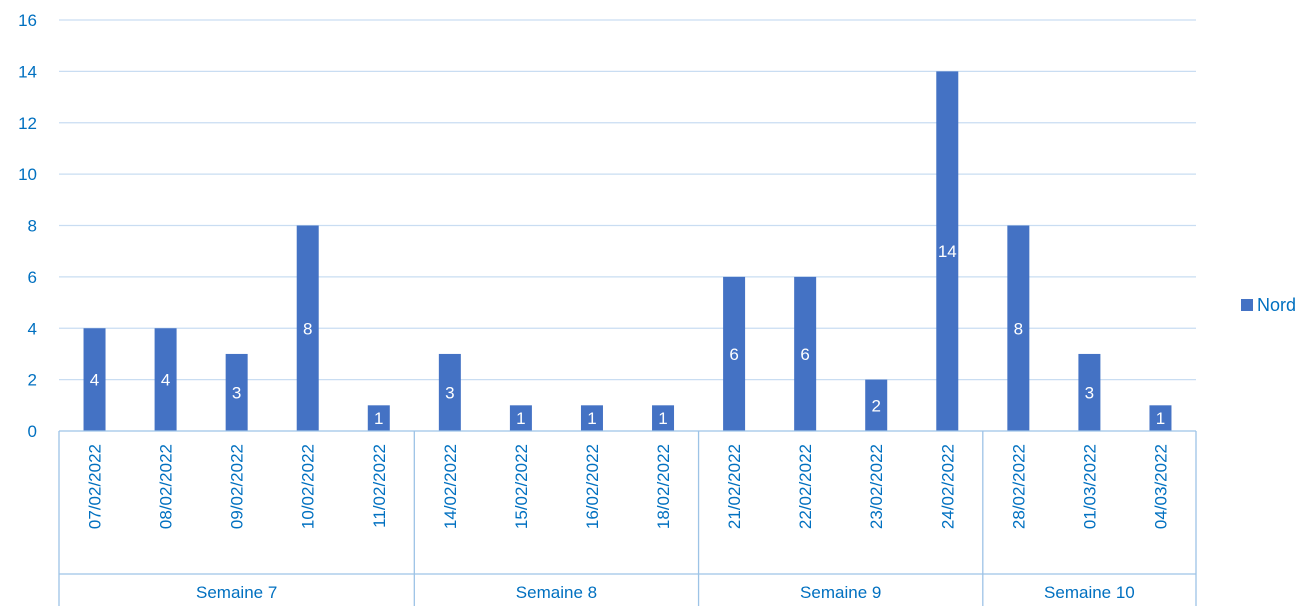  Describe the element at coordinates (1247, 305) in the screenshot. I see `legend-swatch-nord` at that location.